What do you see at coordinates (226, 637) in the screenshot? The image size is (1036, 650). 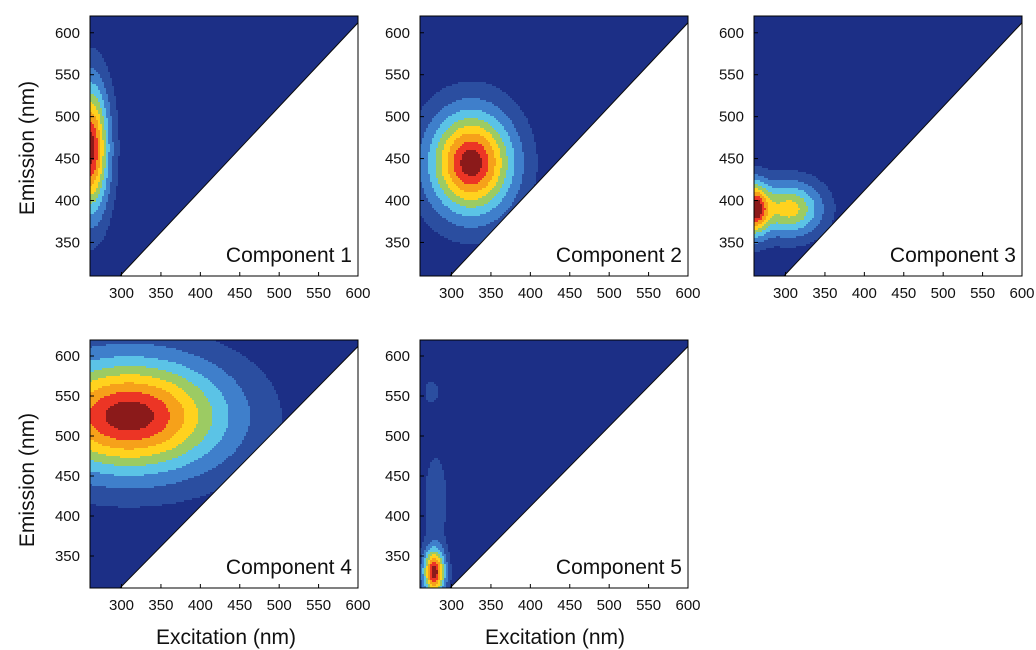 I see `x-axis-label-left: Excitation (nm)` at bounding box center [226, 637].